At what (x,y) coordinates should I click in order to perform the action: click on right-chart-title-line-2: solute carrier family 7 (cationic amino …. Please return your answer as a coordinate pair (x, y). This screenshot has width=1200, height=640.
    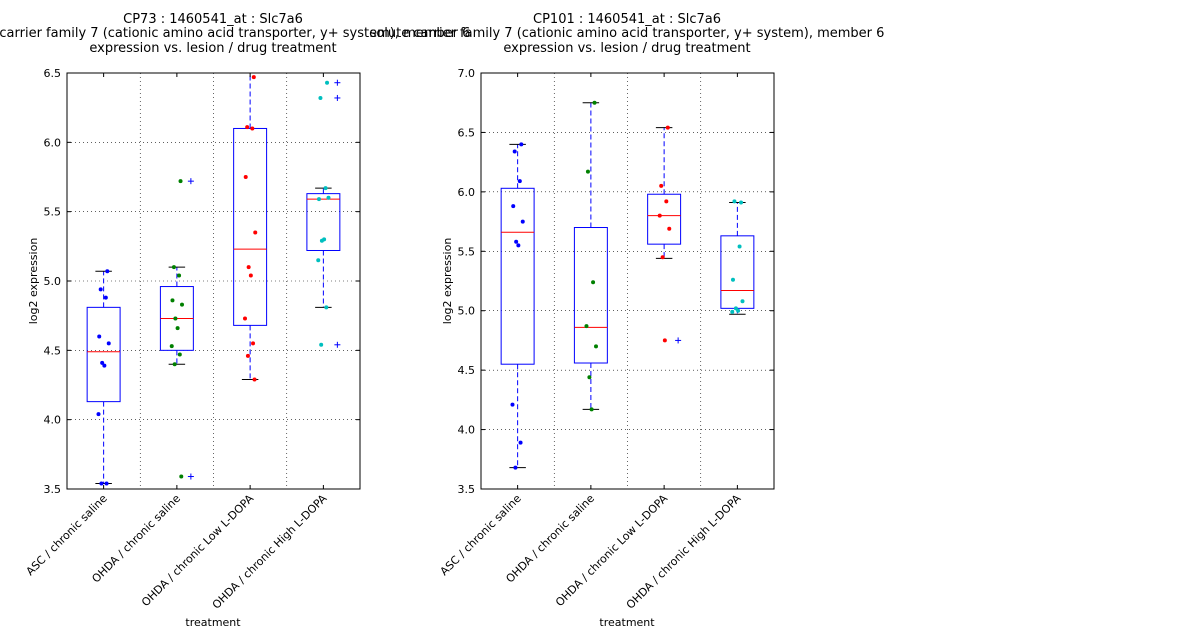
    Looking at the image, I should click on (627, 33).